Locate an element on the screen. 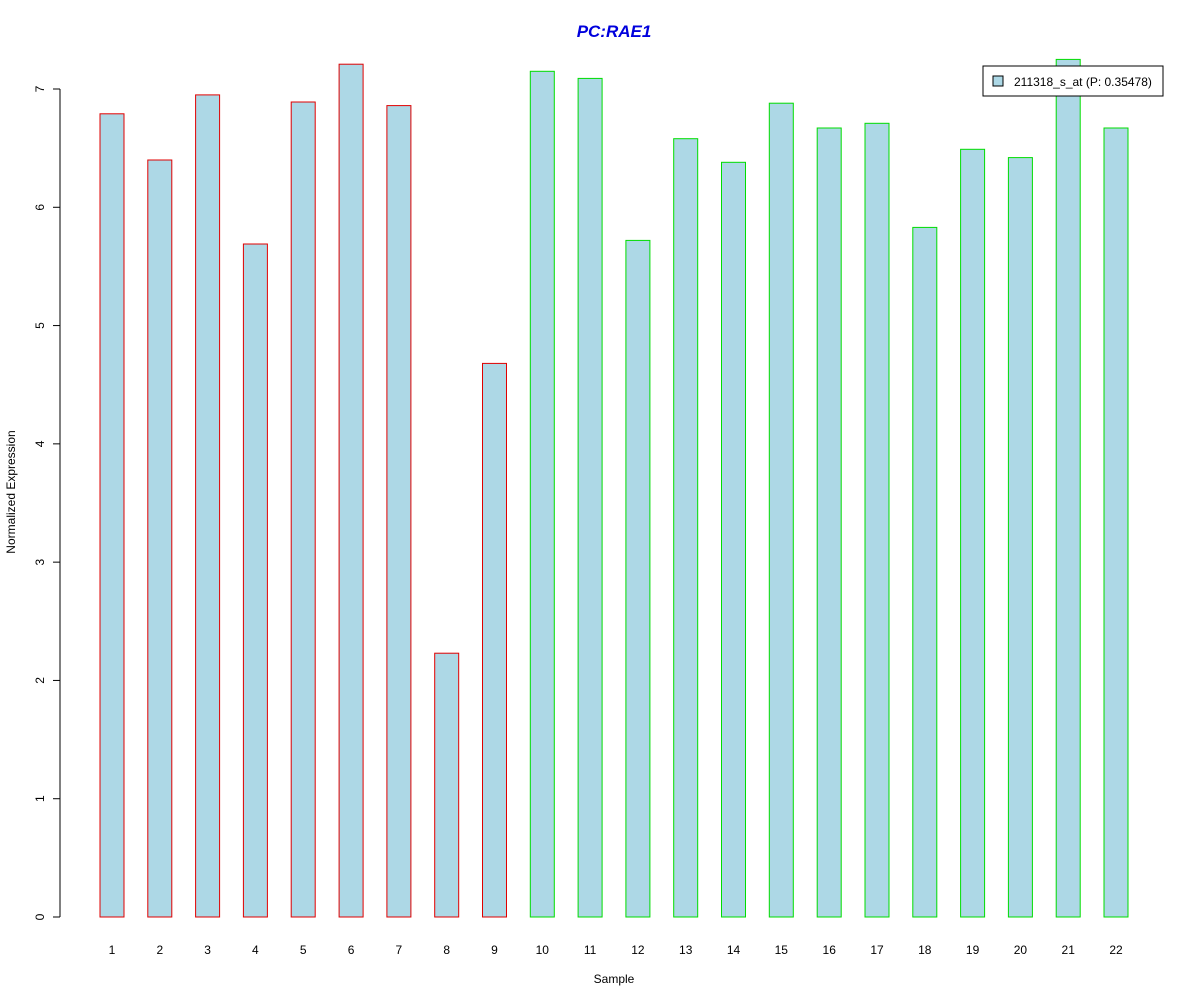  x-tick-label: 19 is located at coordinates (973, 950).